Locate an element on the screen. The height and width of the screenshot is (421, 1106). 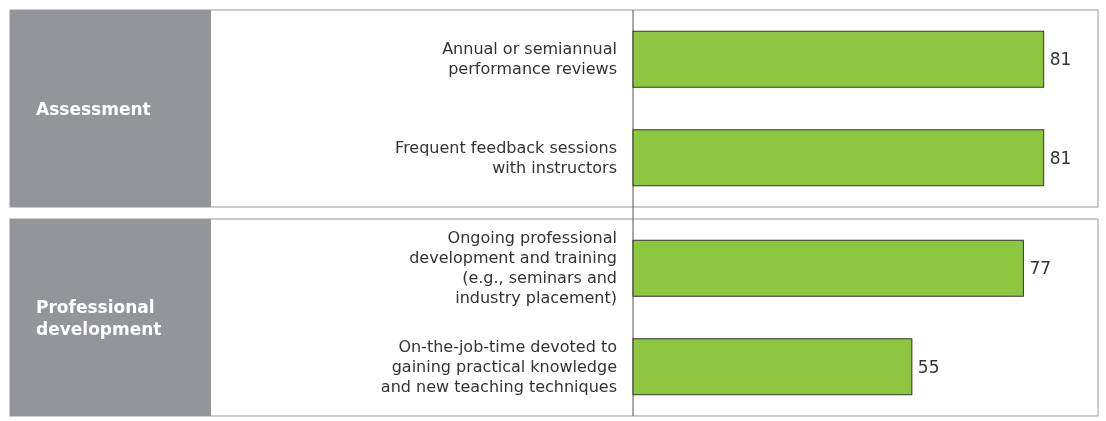
data-label: 55 is located at coordinates (928, 366).